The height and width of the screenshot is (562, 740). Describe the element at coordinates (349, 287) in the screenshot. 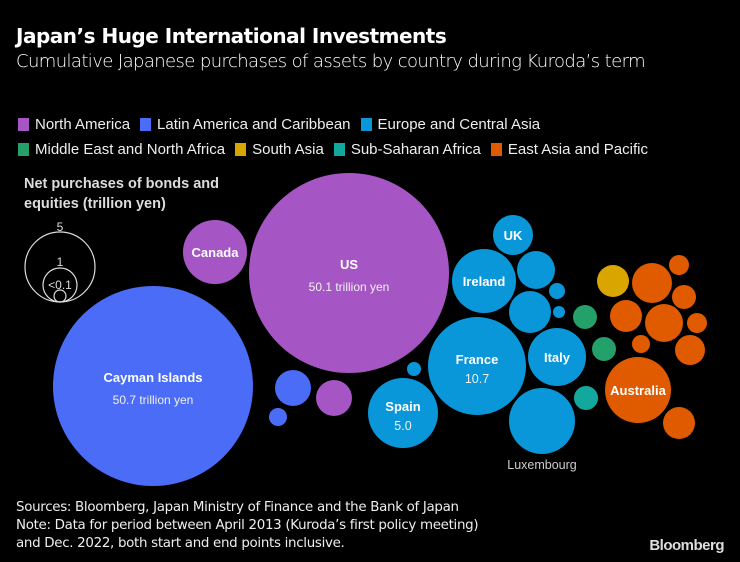

I see `bubble-value: 50.1 trillion yen` at that location.